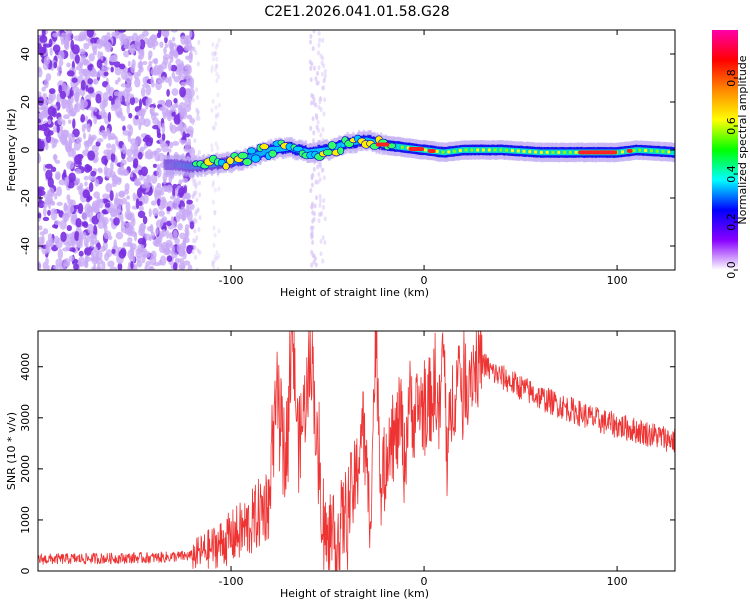  What do you see at coordinates (231, 581) in the screenshot?
I see `x-tick-label: -100` at bounding box center [231, 581].